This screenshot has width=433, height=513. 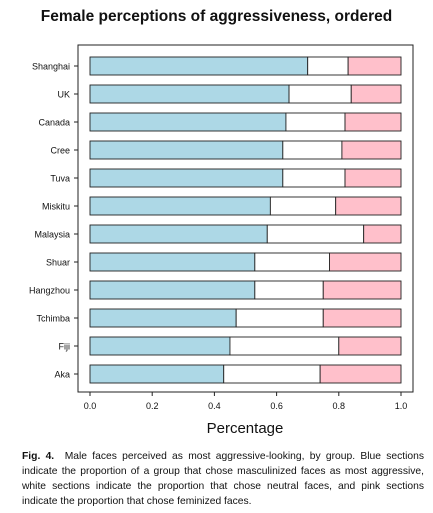 I want to click on bar-masculinized-malaysia, so click(x=178, y=234).